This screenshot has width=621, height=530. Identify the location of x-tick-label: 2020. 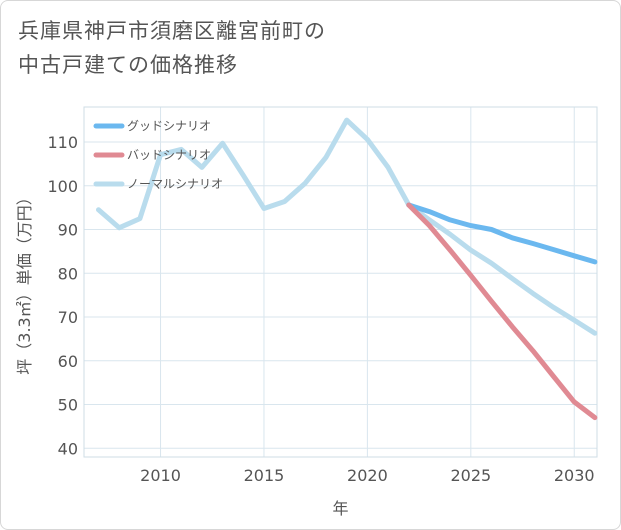
(367, 475).